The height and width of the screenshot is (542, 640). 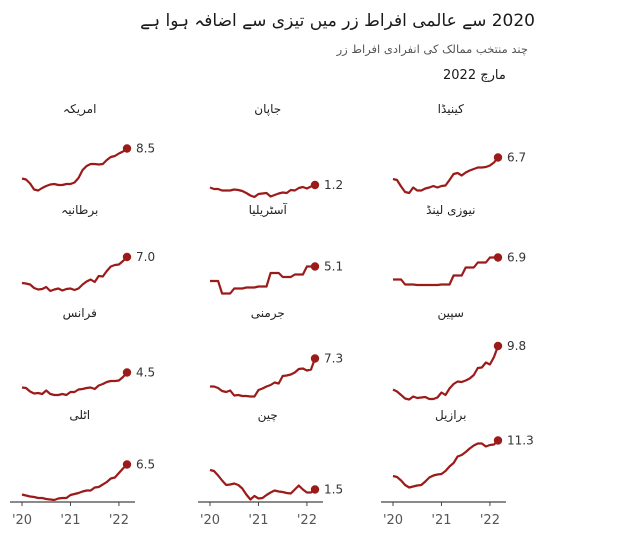 What do you see at coordinates (145, 373) in the screenshot?
I see `end-value-label: 4.5` at bounding box center [145, 373].